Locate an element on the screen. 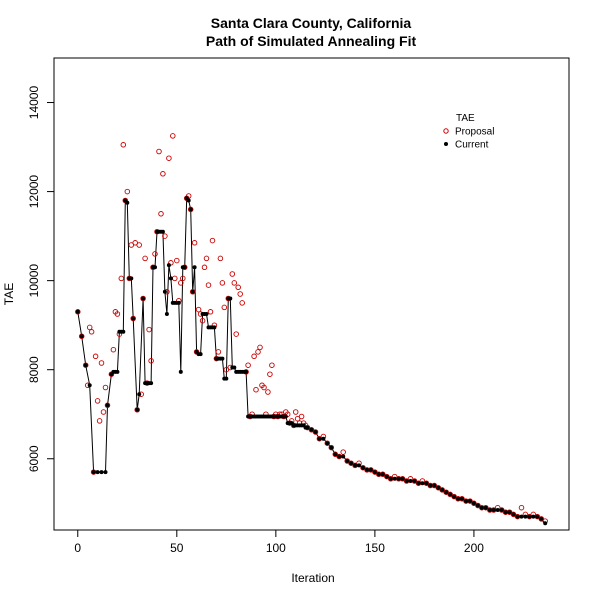 The height and width of the screenshot is (600, 600). legend-proposal-marker is located at coordinates (446, 131).